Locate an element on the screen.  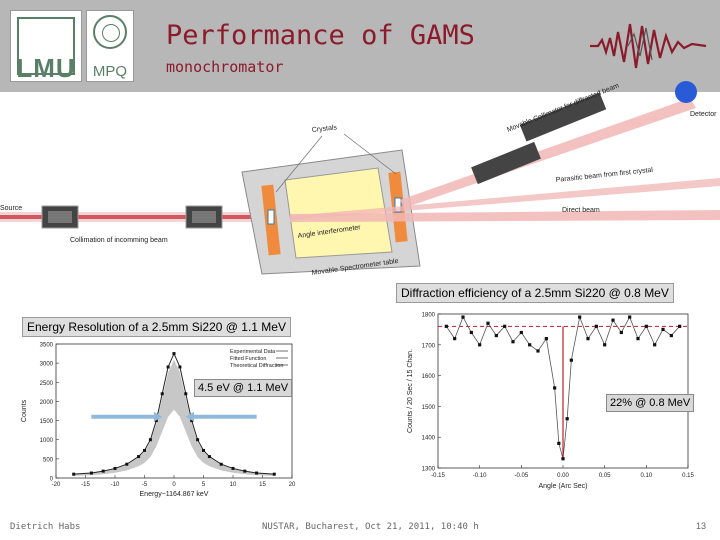
arrowhead-right-icon is located at coordinates (190, 416).